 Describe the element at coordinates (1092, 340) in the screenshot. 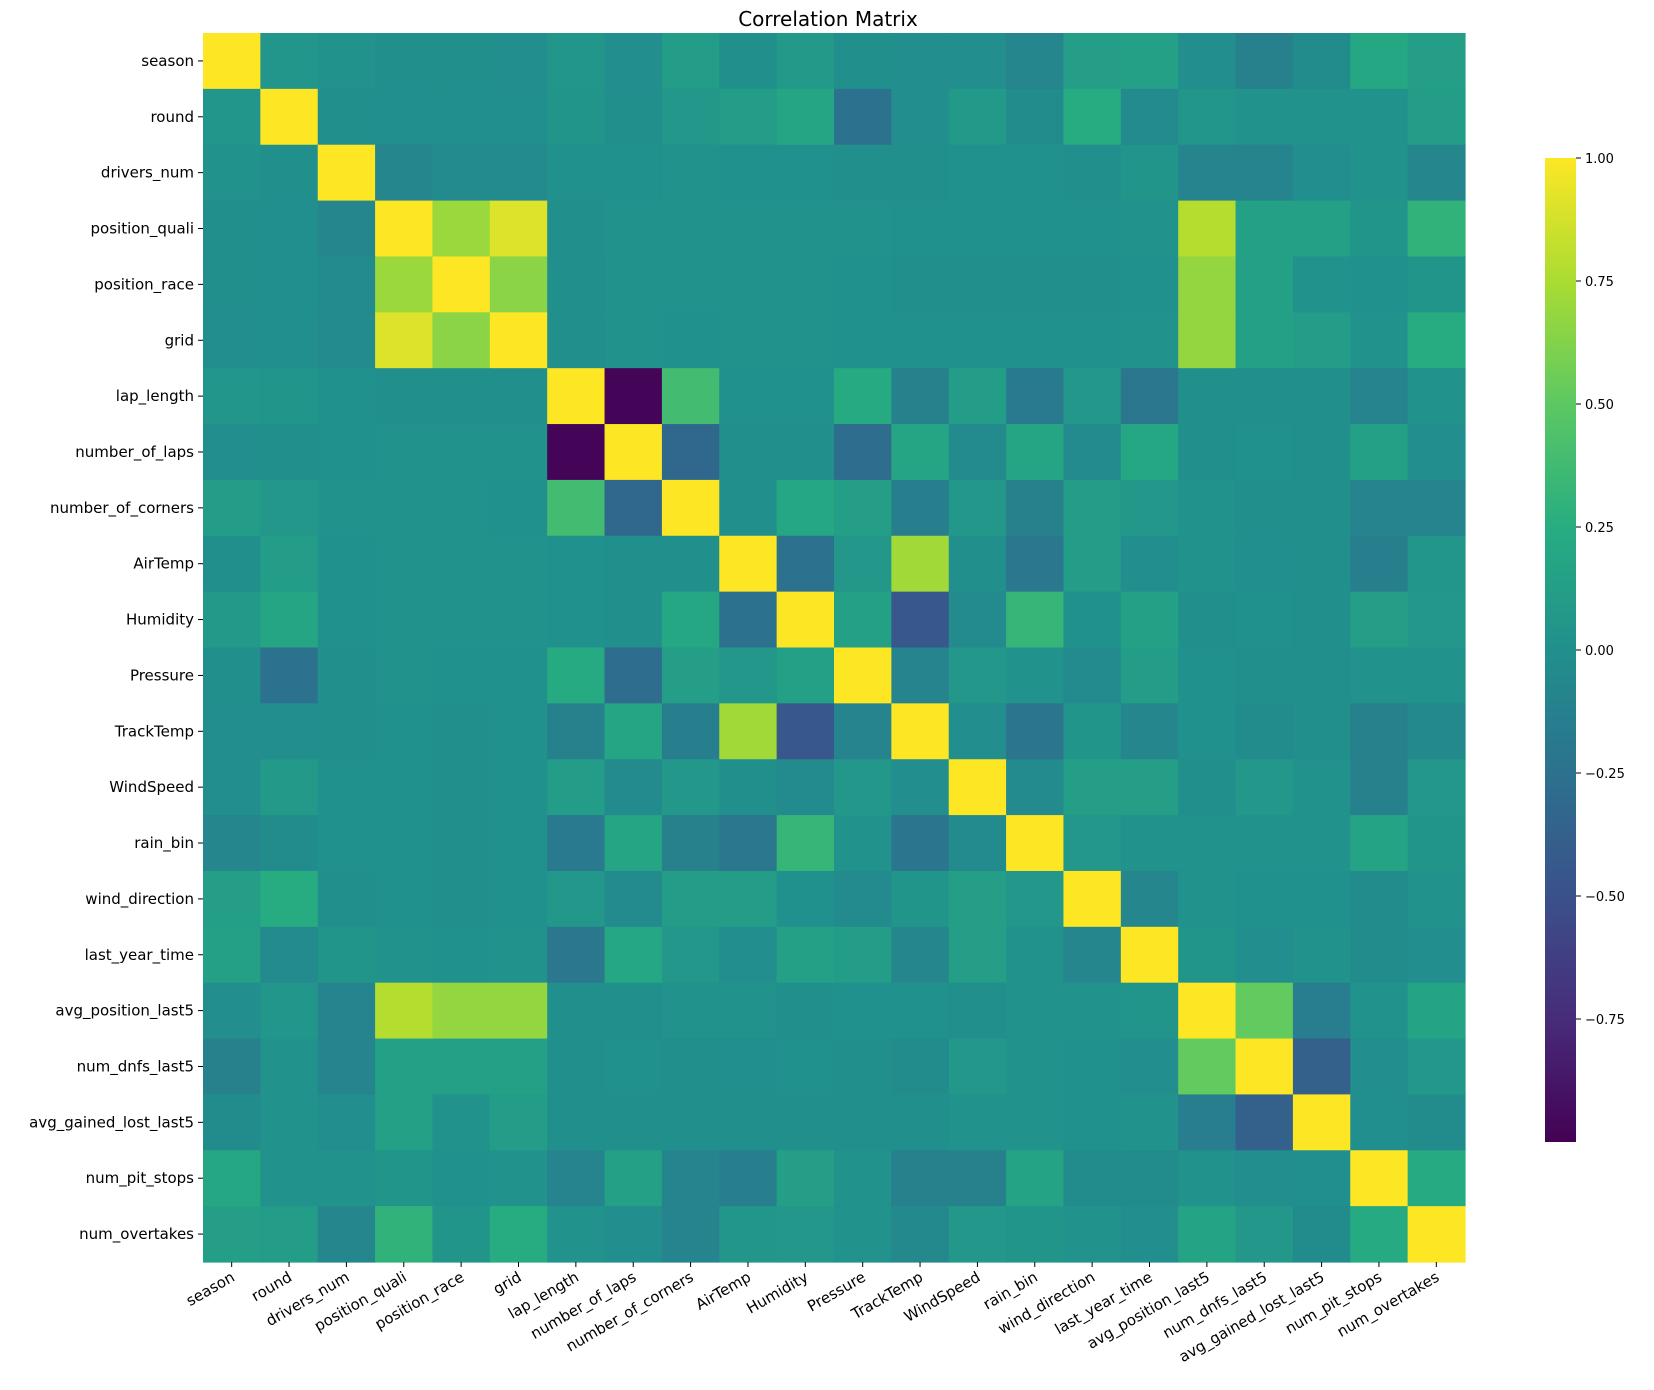

I see `heatmap-cell-grid-wind_direction` at that location.